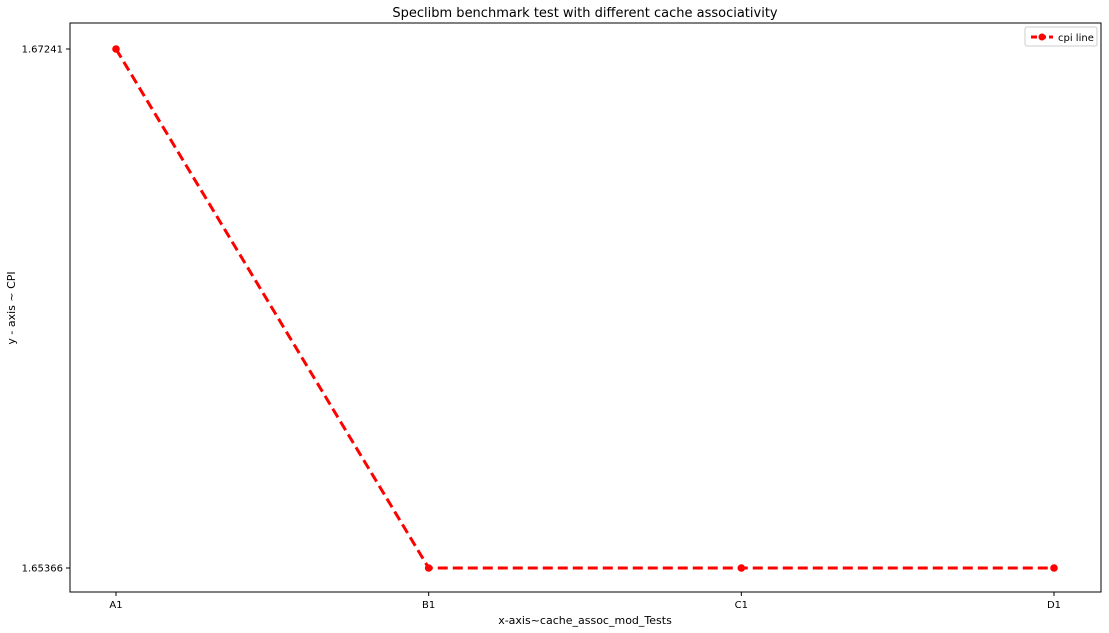 The width and height of the screenshot is (1109, 633). Describe the element at coordinates (428, 605) in the screenshot. I see `x-tick-label: B1` at that location.